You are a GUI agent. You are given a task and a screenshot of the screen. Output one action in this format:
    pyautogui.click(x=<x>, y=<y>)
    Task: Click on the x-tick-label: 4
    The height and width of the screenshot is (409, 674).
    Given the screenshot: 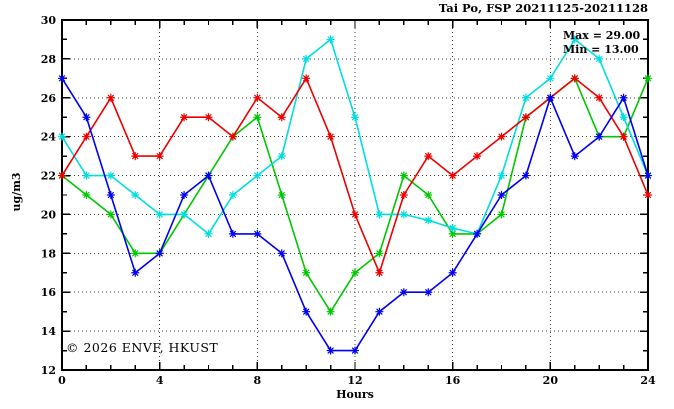 What is the action you would take?
    pyautogui.click(x=160, y=380)
    